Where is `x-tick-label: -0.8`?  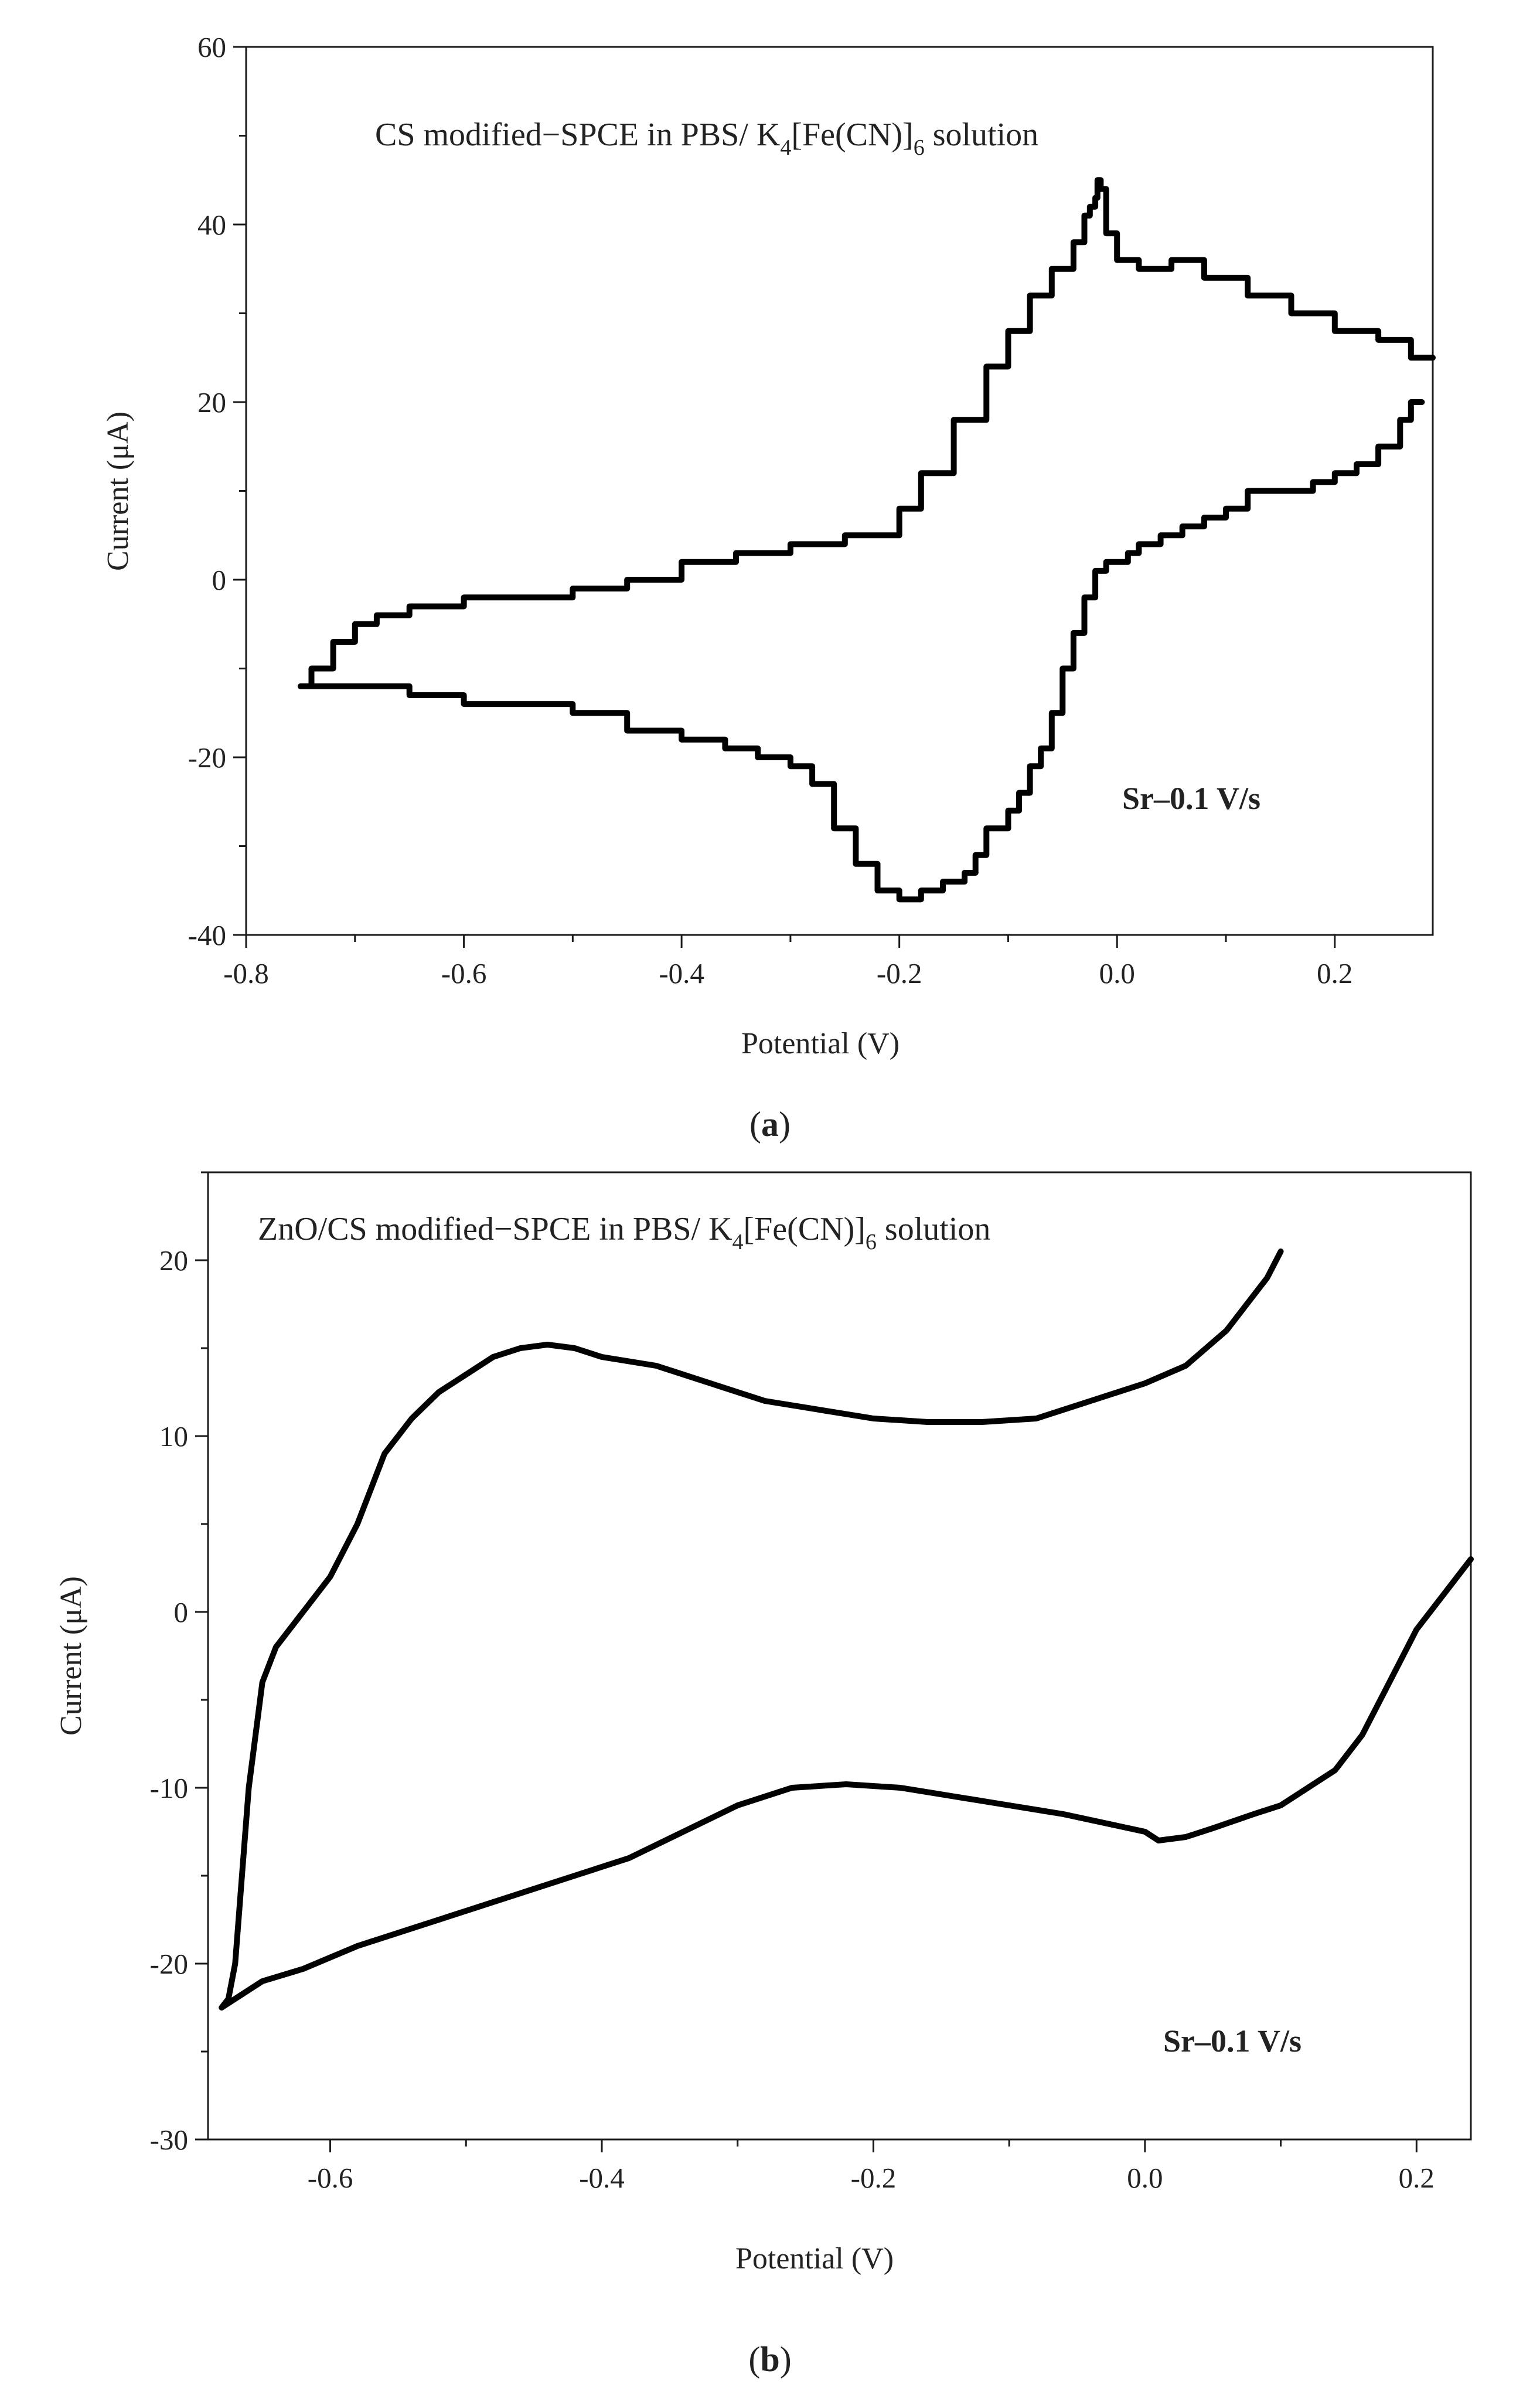
x-tick-label: -0.8 is located at coordinates (246, 973).